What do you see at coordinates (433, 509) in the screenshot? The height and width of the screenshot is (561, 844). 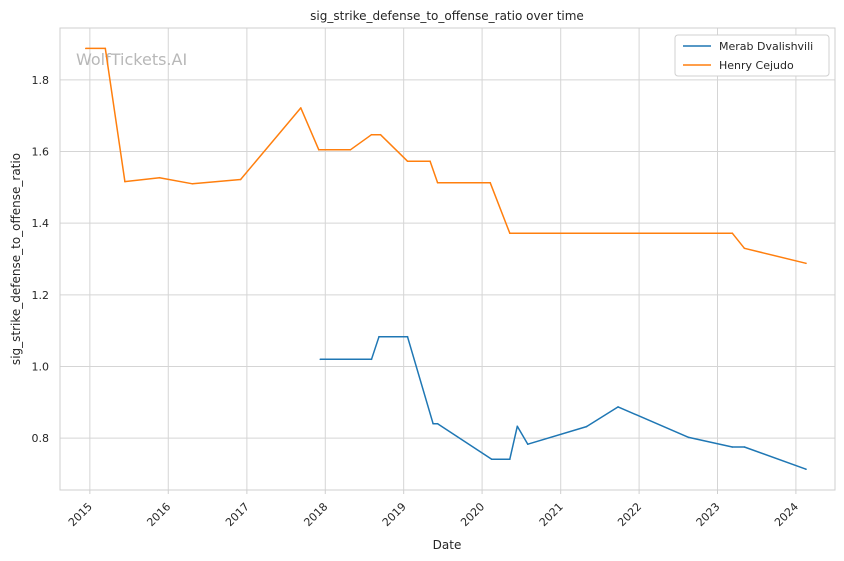 I see `x-tick-labels: 2015 2016 2017 2018 2019 2020 2021 2022 2023 2024` at bounding box center [433, 509].